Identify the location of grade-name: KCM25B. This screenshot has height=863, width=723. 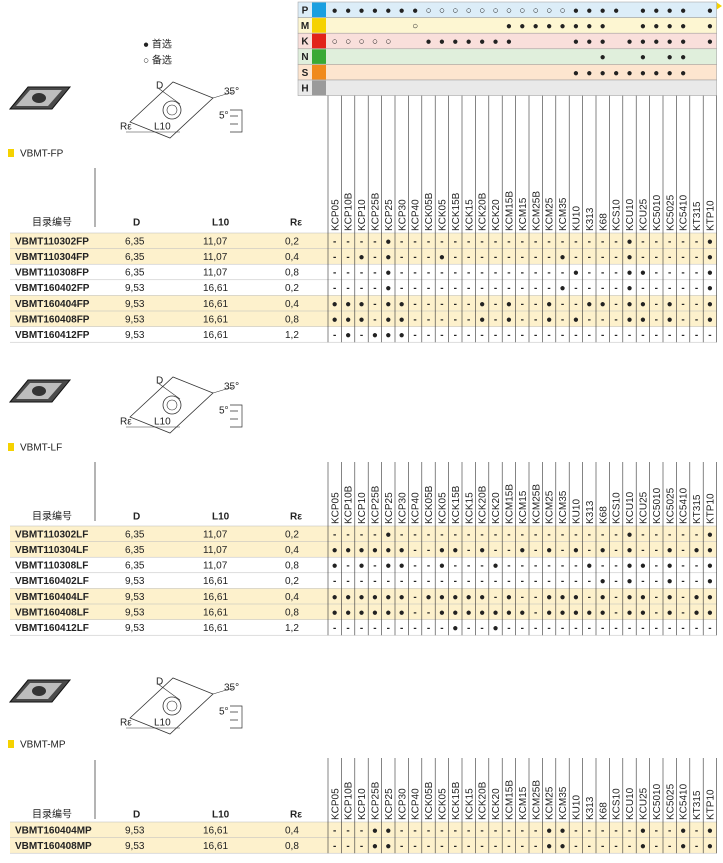
(536, 211).